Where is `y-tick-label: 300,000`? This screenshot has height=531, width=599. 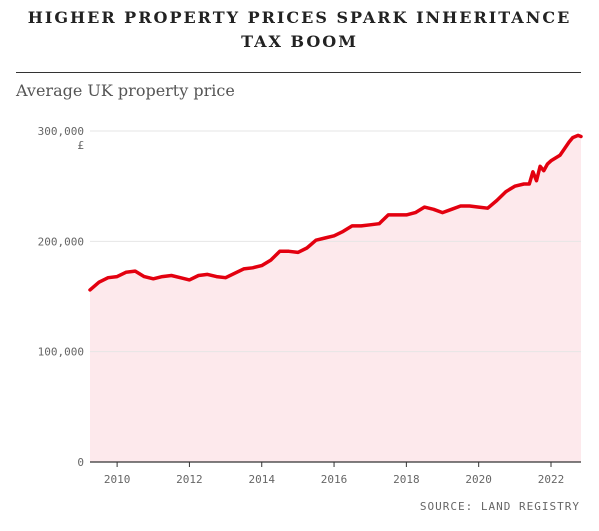 y-tick-label: 300,000 is located at coordinates (61, 131).